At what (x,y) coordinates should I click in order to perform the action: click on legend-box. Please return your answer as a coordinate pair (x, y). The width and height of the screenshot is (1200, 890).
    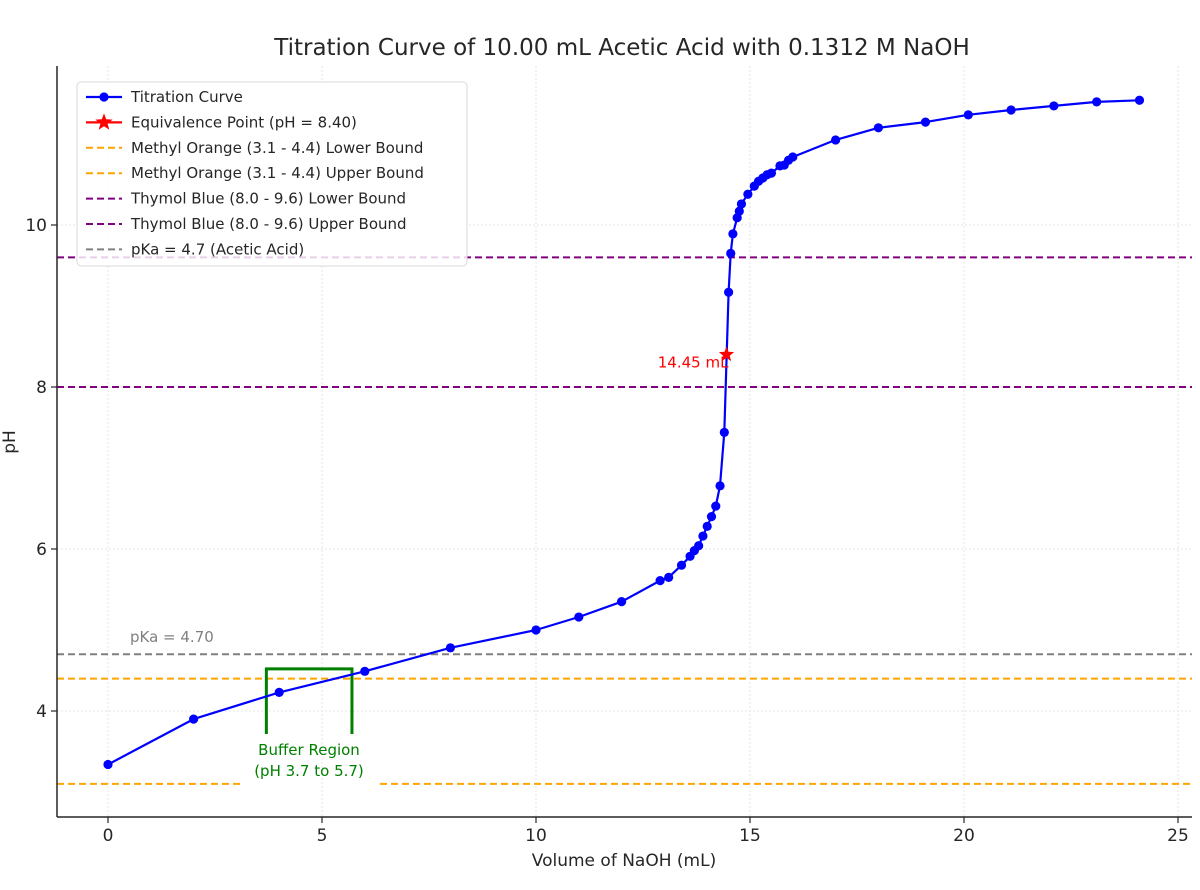
    Looking at the image, I should click on (272, 174).